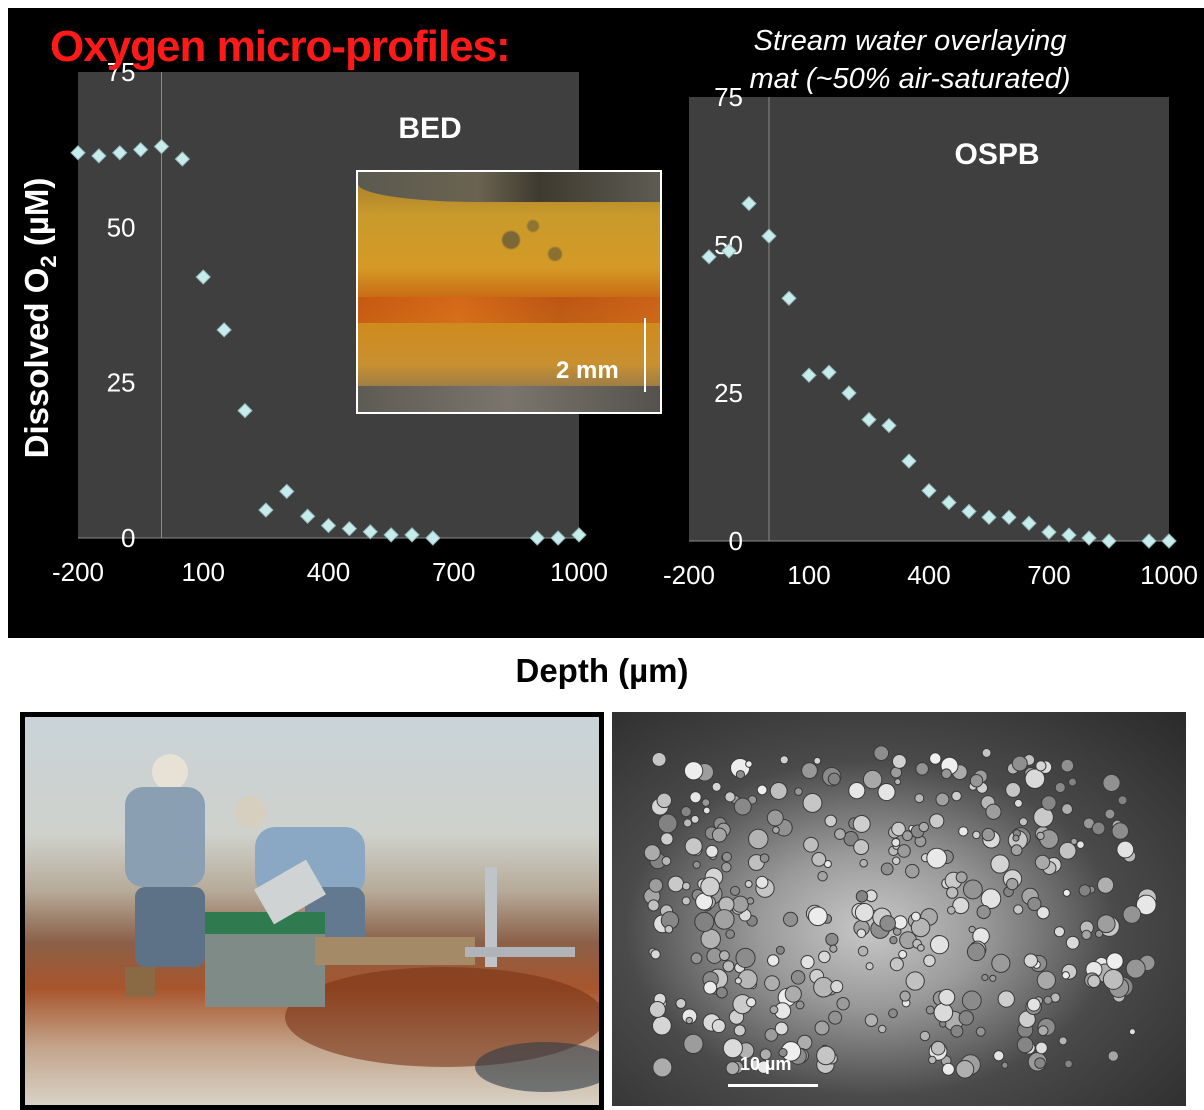 The image size is (1204, 1110). What do you see at coordinates (728, 97) in the screenshot?
I see `ospb-y-tick-label: 75` at bounding box center [728, 97].